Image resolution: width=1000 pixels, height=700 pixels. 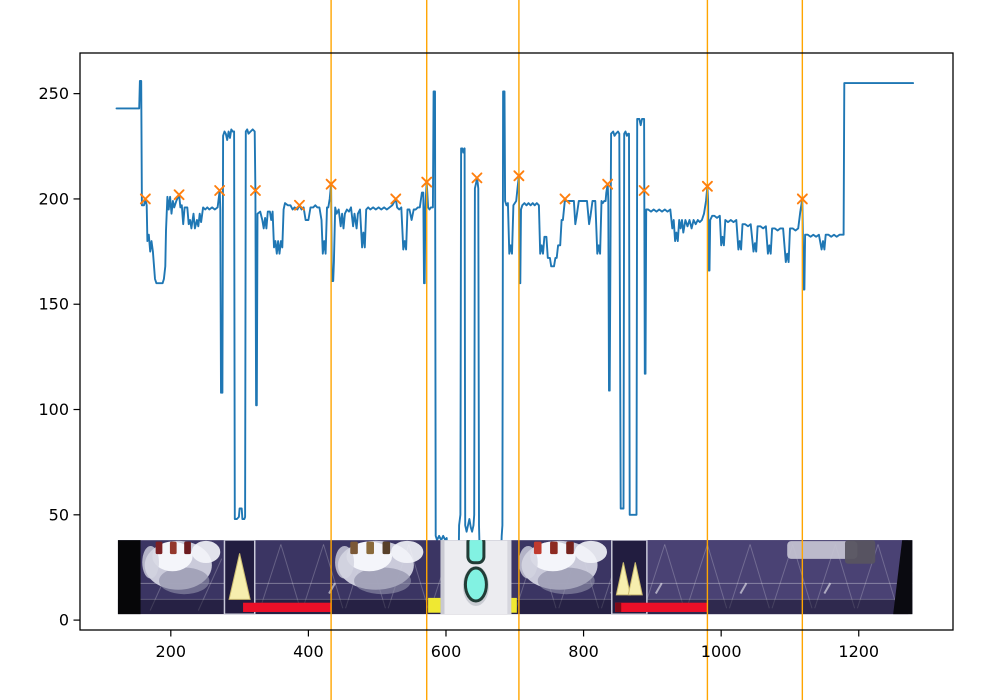 What do you see at coordinates (517, 645) in the screenshot?
I see `x-axis: 200 400 600 800 1000 1200` at bounding box center [517, 645].